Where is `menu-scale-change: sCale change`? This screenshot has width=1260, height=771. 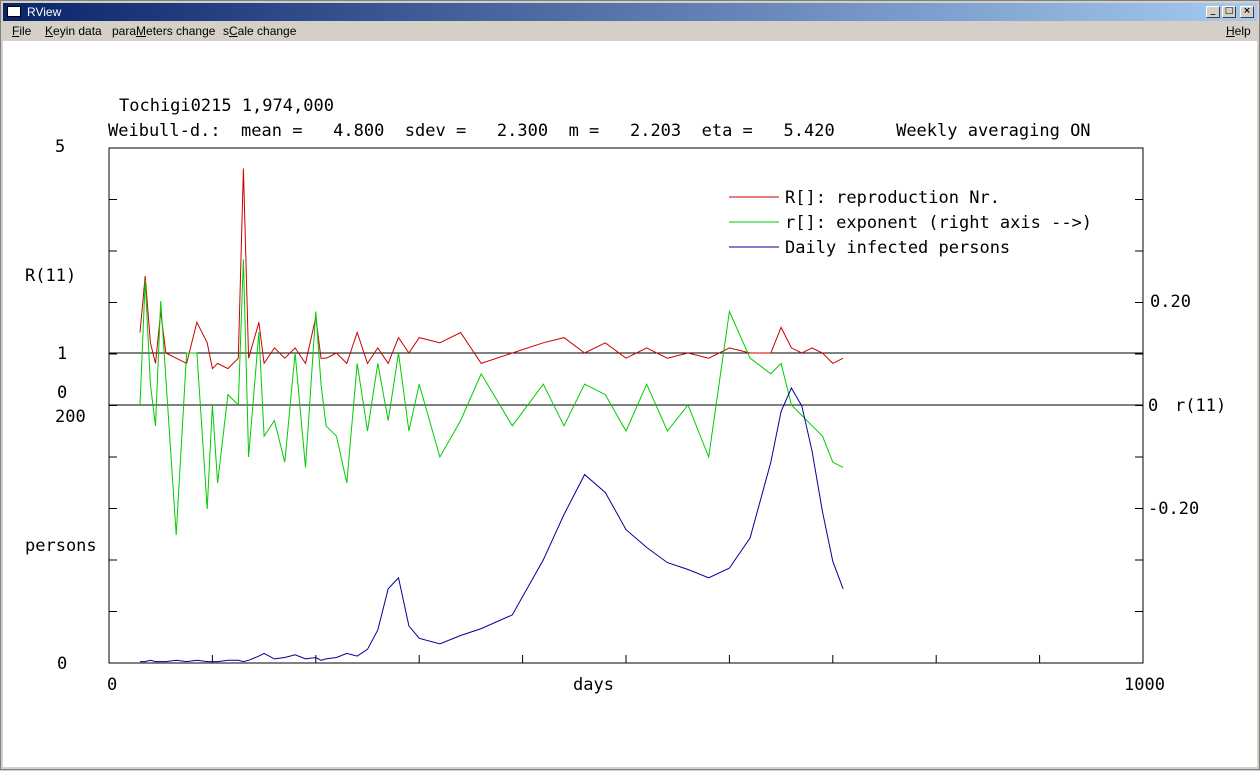
menu-scale-change: sCale change is located at coordinates (260, 31).